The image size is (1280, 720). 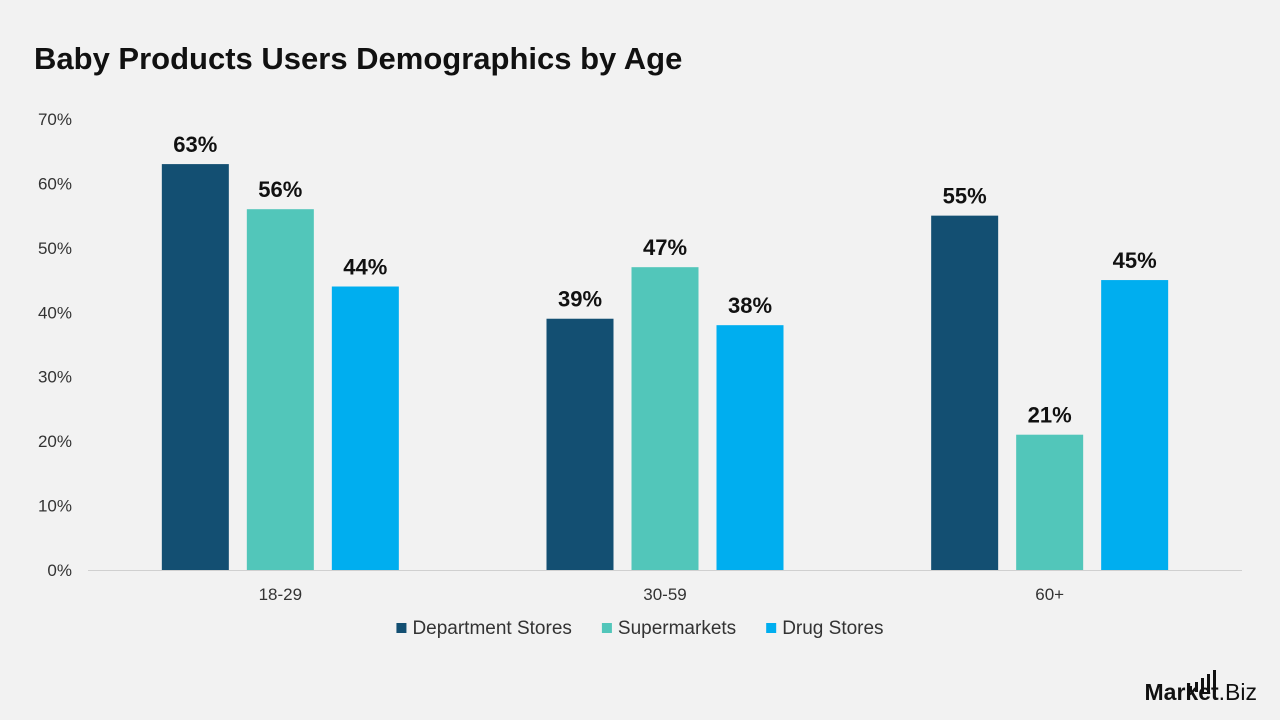 What do you see at coordinates (1182, 692) in the screenshot?
I see `brand-name-bold: Market` at bounding box center [1182, 692].